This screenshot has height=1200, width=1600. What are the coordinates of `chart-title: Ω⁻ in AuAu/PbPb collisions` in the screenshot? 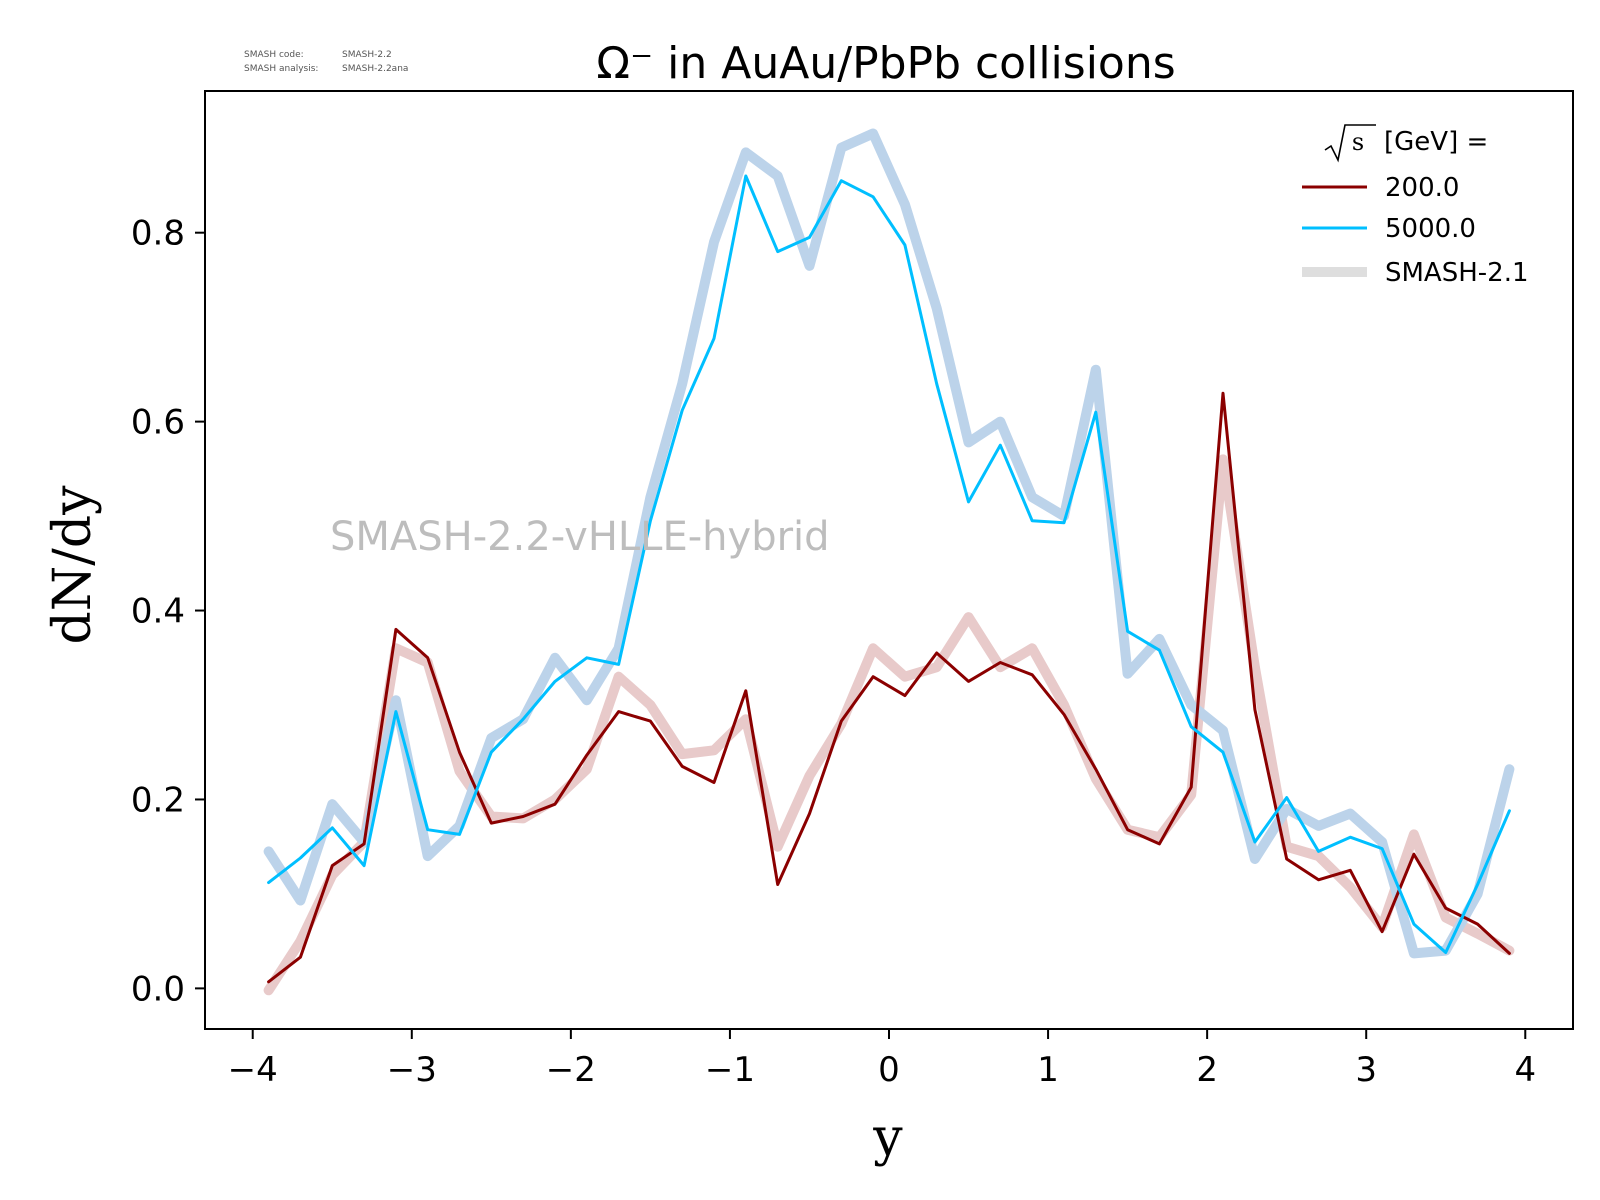 It's located at (885, 63).